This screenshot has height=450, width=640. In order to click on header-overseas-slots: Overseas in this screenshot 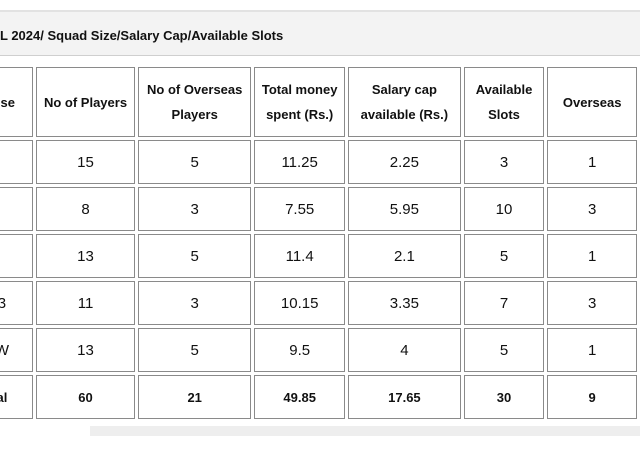, I will do `click(592, 102)`.